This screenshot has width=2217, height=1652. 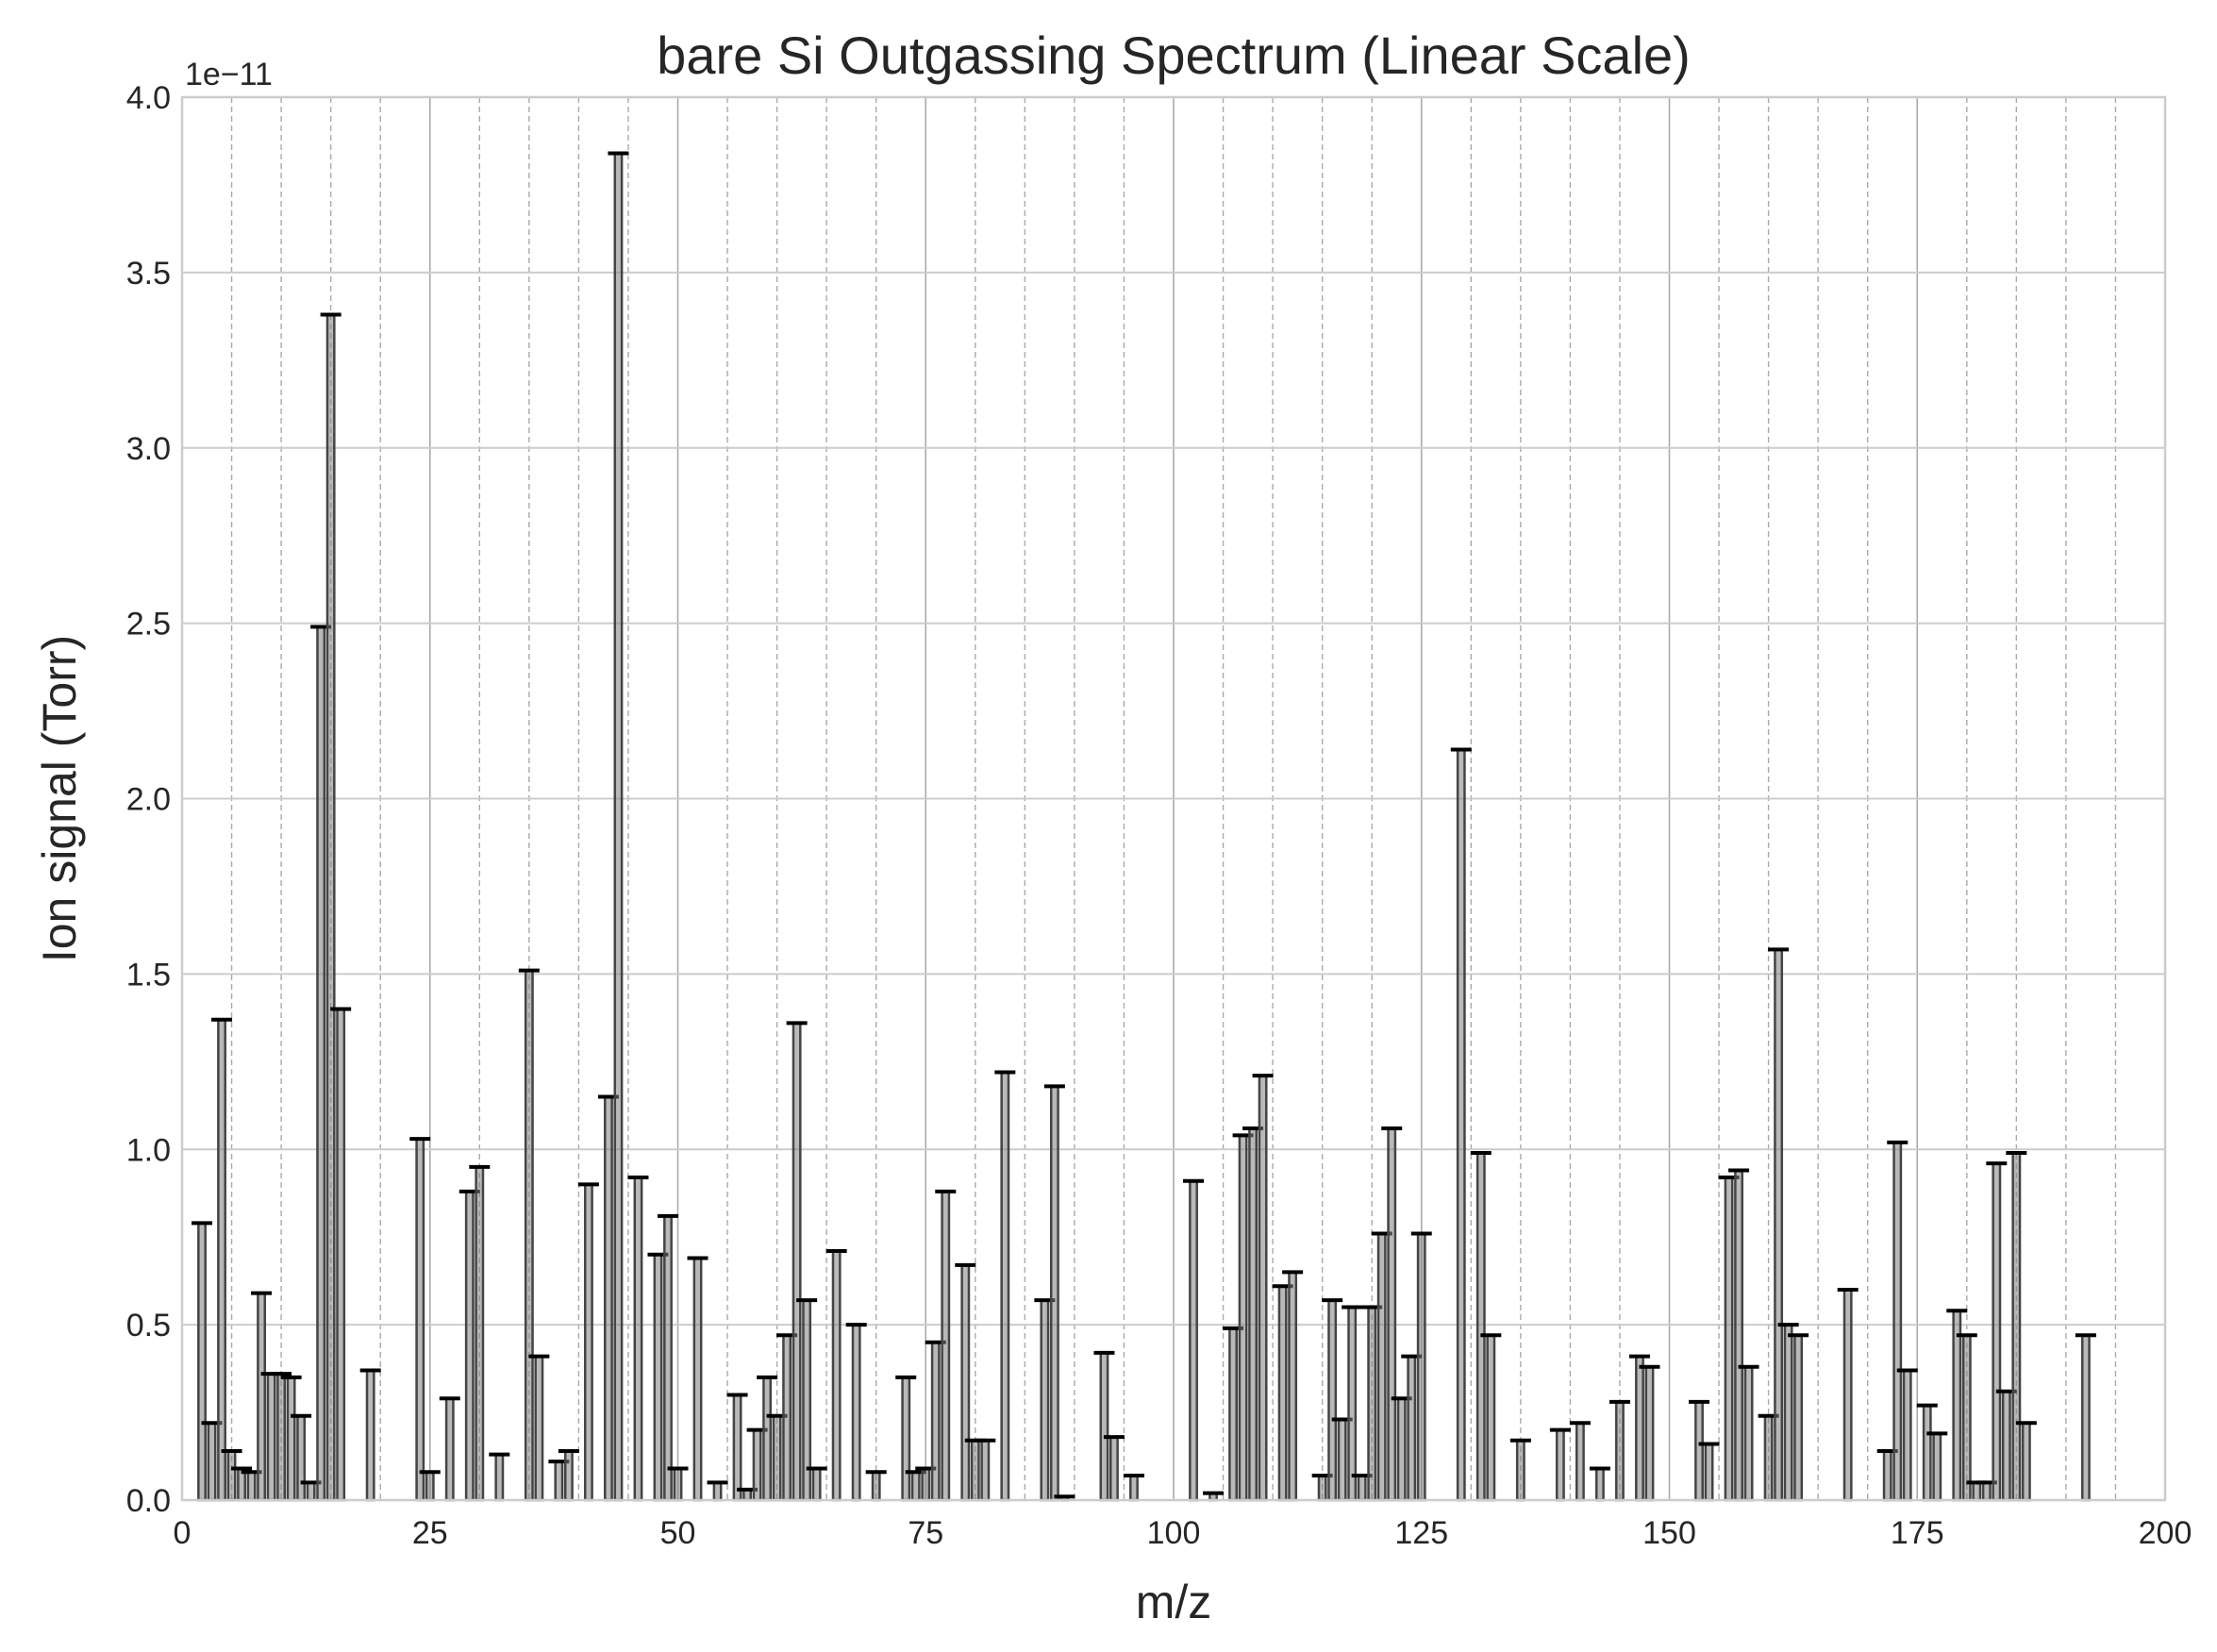 What do you see at coordinates (925, 1533) in the screenshot?
I see `x-tick-label: 75` at bounding box center [925, 1533].